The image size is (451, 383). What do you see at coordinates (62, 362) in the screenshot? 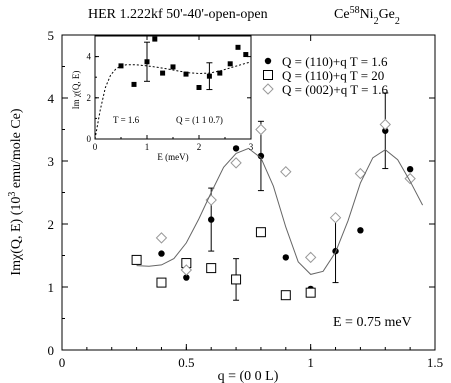
I see `x-tick-label: 0` at bounding box center [62, 362].